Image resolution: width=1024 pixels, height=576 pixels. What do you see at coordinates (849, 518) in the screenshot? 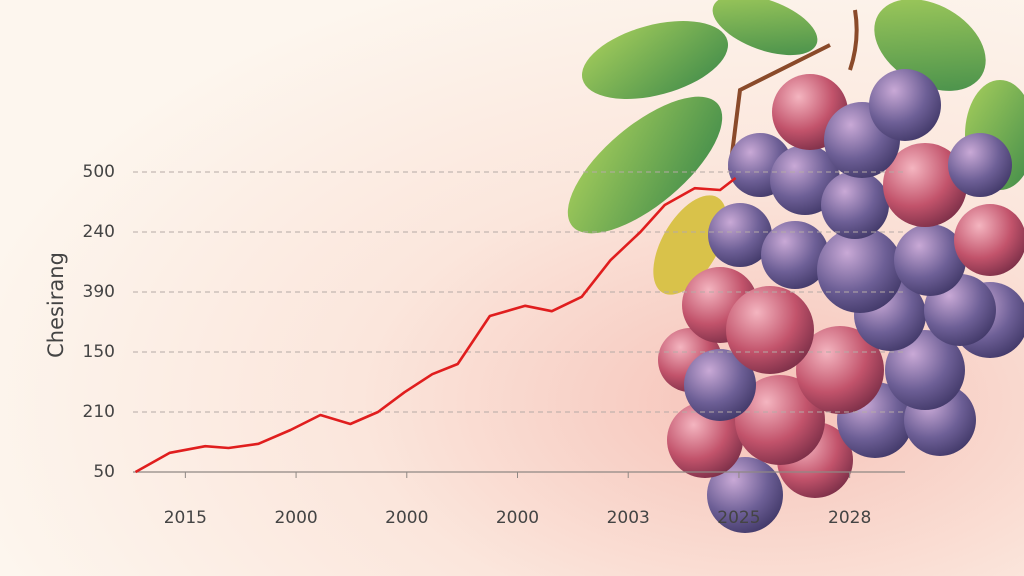
I see `x-tick-label: 2028` at bounding box center [849, 518].